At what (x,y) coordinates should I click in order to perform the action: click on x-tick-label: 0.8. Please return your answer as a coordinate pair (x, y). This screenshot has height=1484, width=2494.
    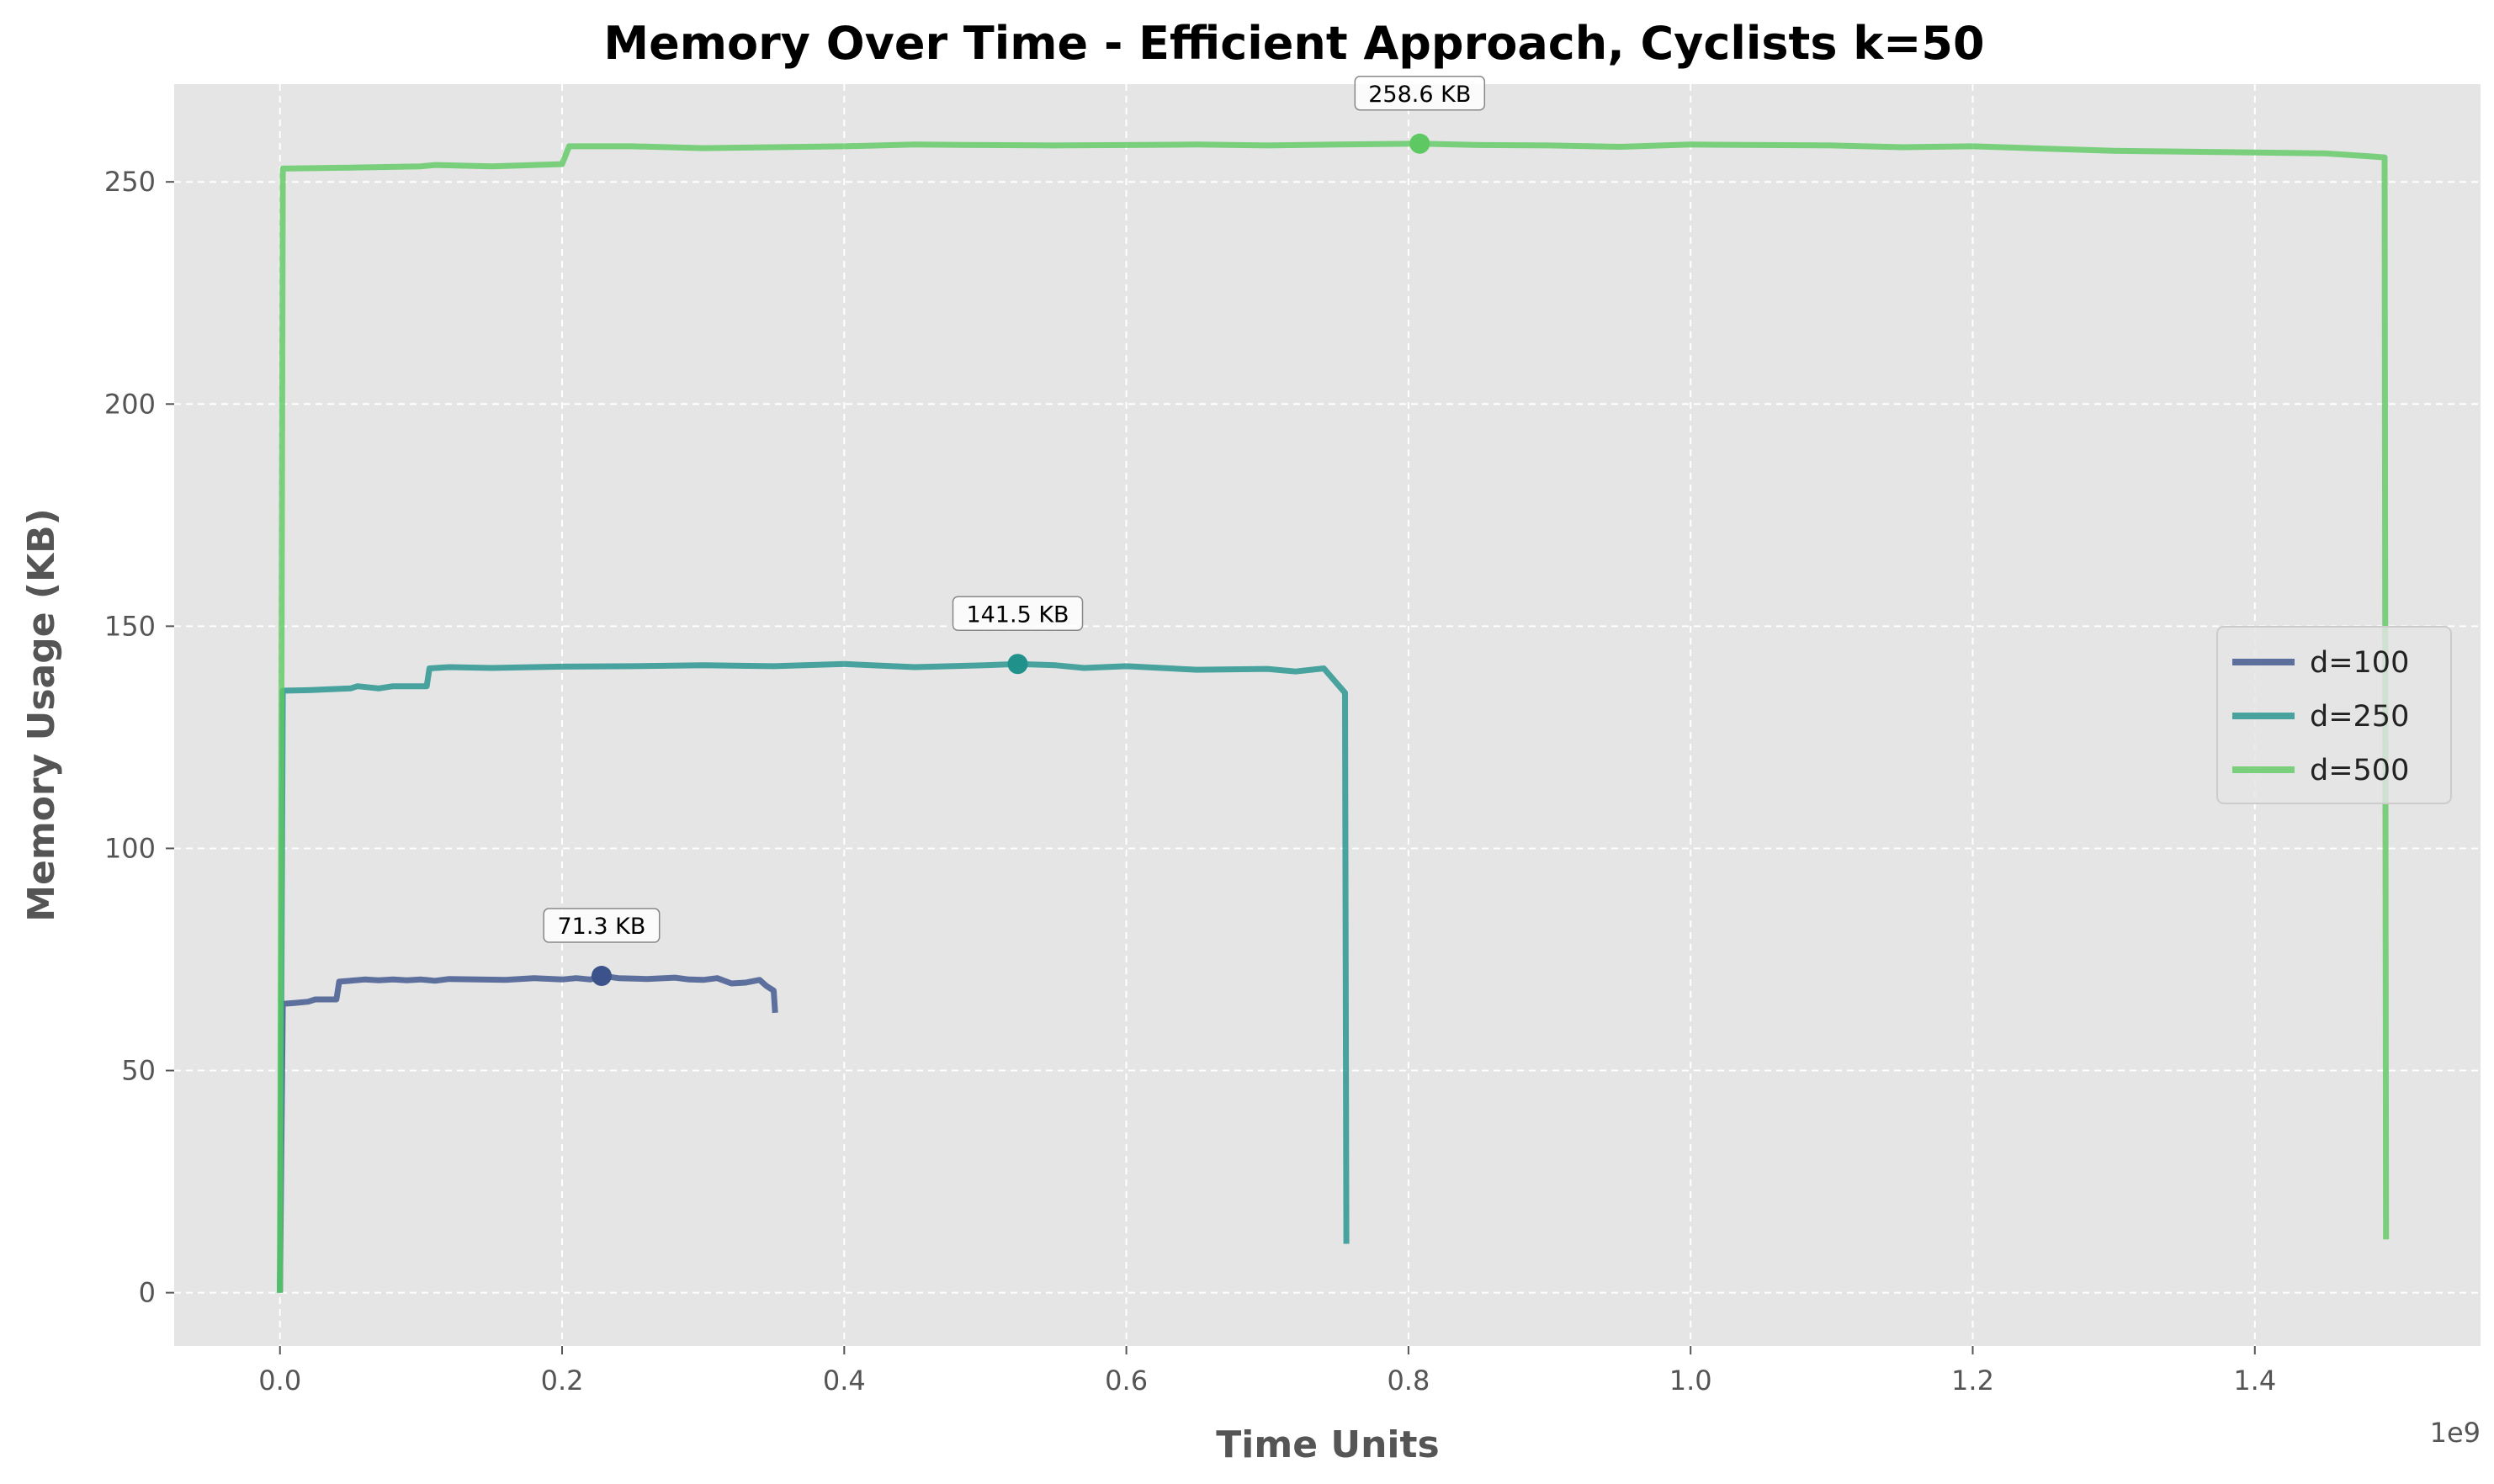
    Looking at the image, I should click on (1408, 1381).